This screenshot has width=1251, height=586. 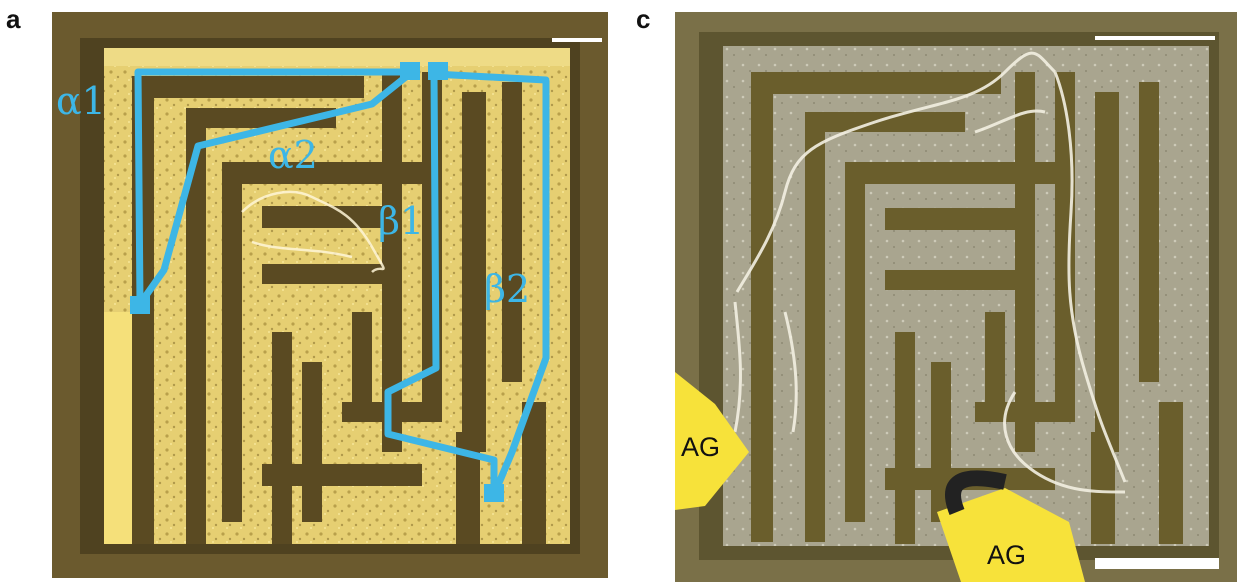 I want to click on scale-bar-c, so click(x=1157, y=563).